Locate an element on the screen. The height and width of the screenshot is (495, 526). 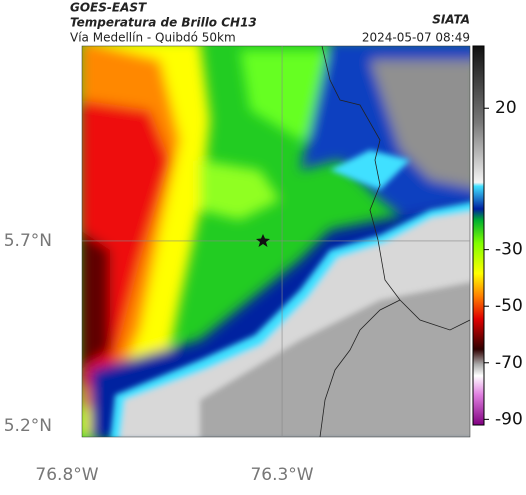
colorbar-tick-label: -30 is located at coordinates (509, 250).